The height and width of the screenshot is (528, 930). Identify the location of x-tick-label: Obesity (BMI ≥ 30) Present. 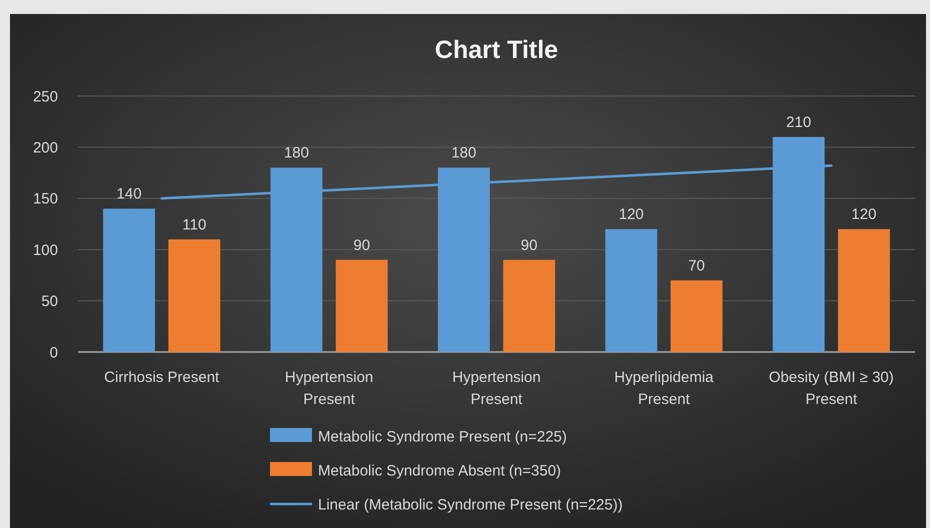
(831, 388).